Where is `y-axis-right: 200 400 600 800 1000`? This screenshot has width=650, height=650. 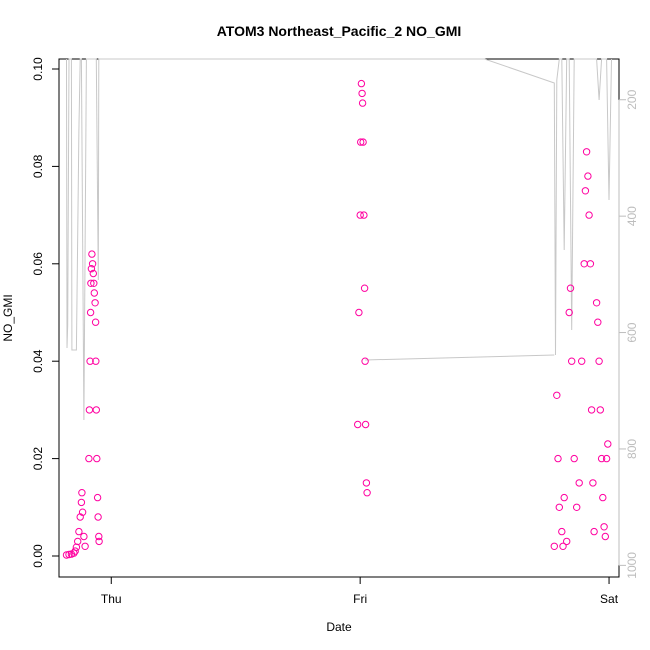 y-axis-right: 200 400 600 800 1000 is located at coordinates (628, 334).